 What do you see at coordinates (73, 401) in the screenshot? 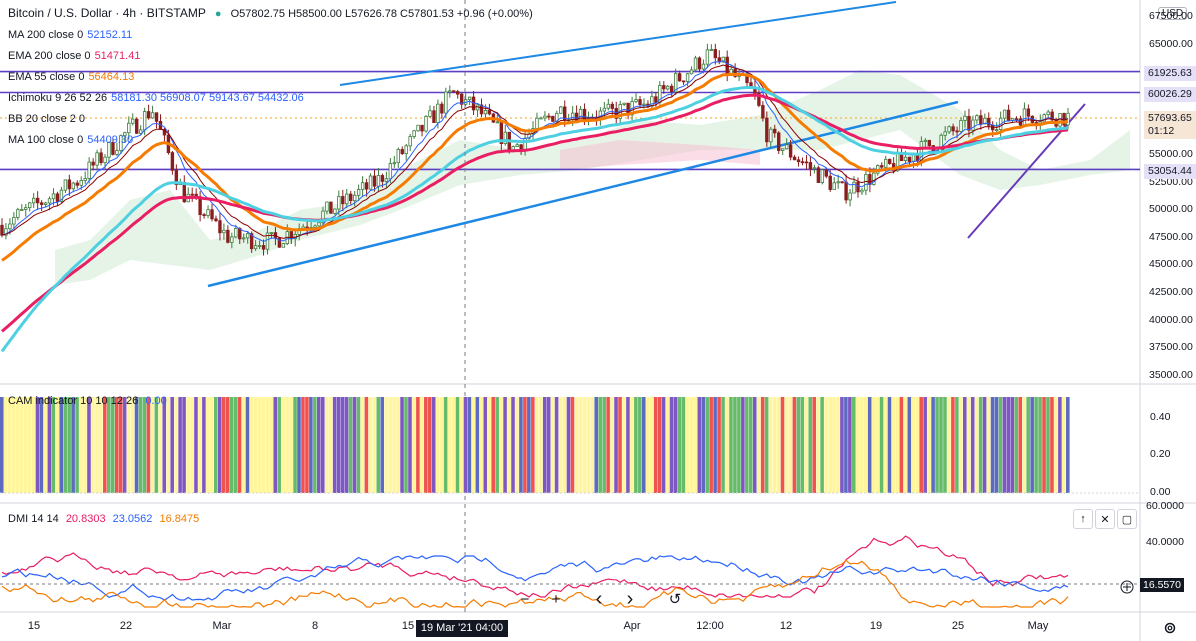
I see `cam-label: CAM indicator 10 10 12 26` at bounding box center [73, 401].